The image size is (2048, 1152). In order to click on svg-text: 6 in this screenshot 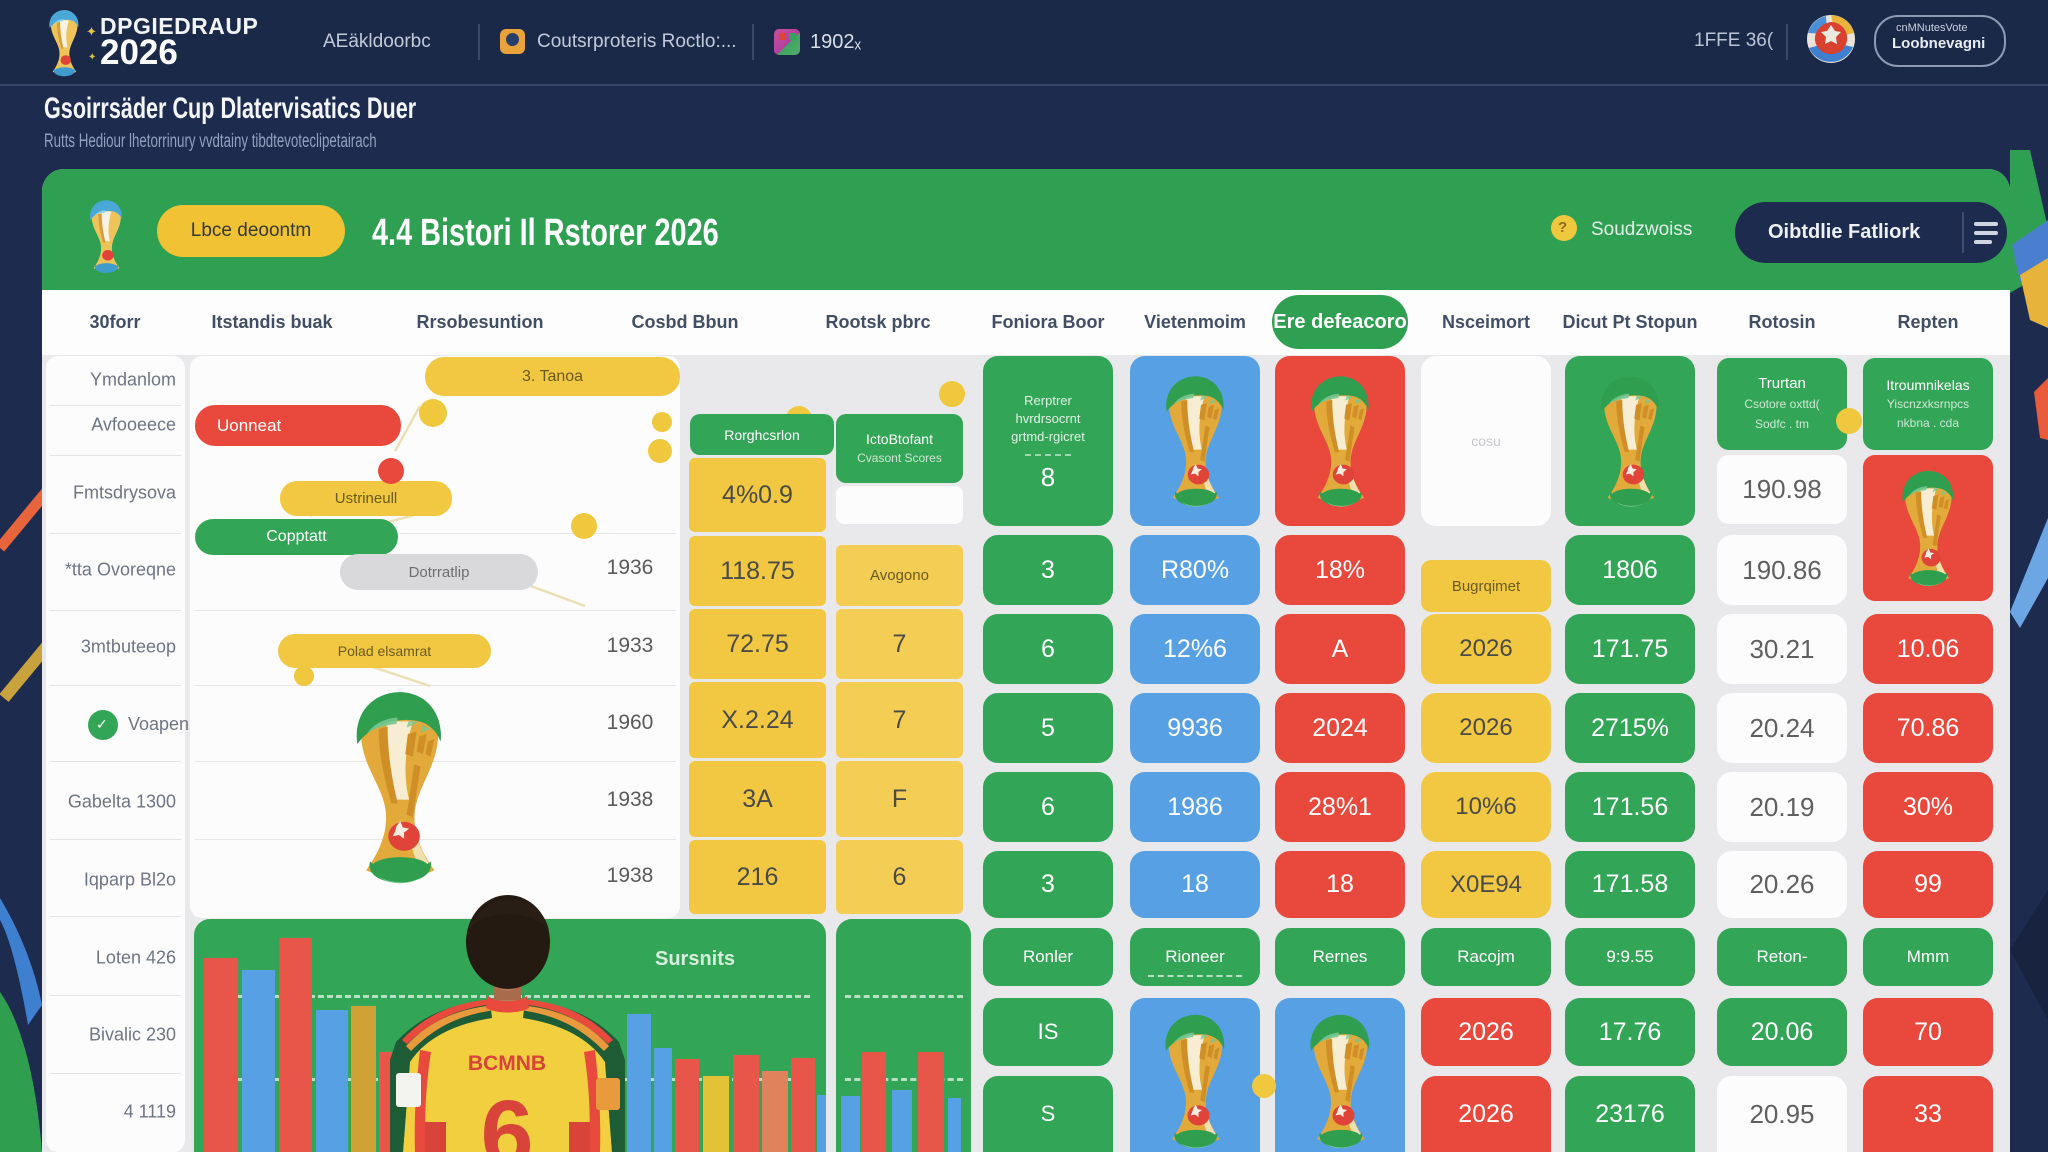, I will do `click(507, 1116)`.